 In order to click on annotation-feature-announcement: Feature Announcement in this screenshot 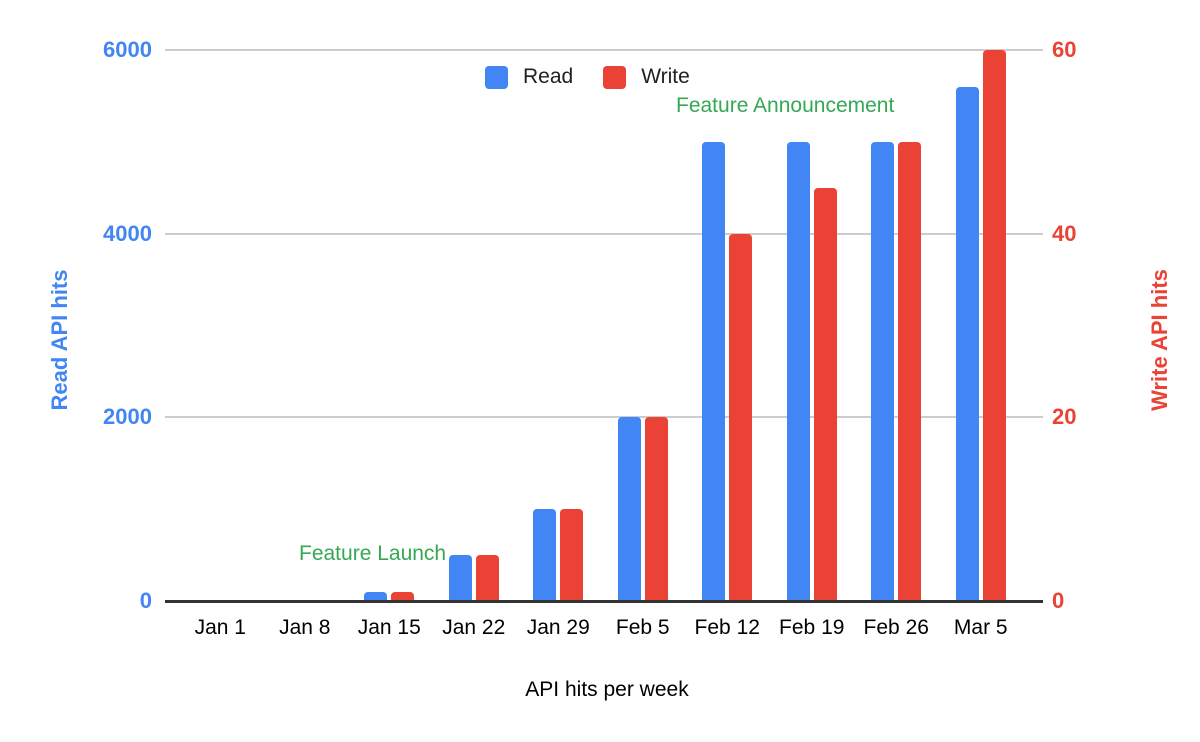, I will do `click(785, 105)`.